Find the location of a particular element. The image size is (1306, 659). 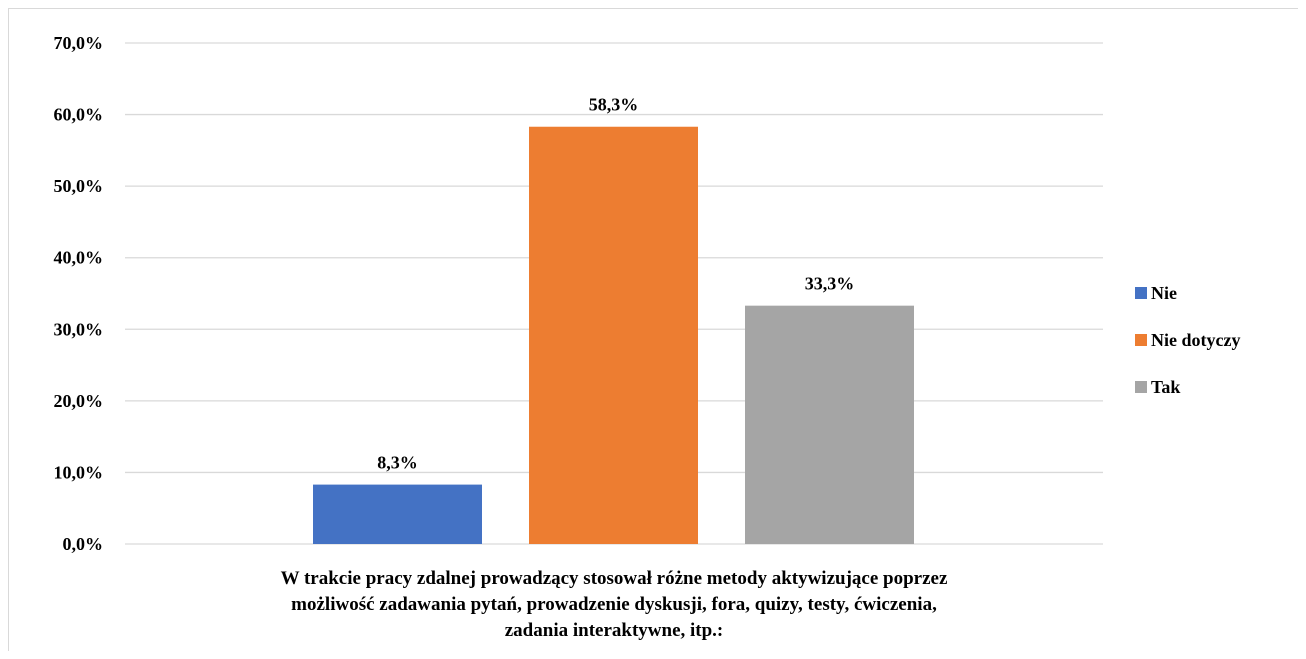

data-label: 33,3% is located at coordinates (830, 284).